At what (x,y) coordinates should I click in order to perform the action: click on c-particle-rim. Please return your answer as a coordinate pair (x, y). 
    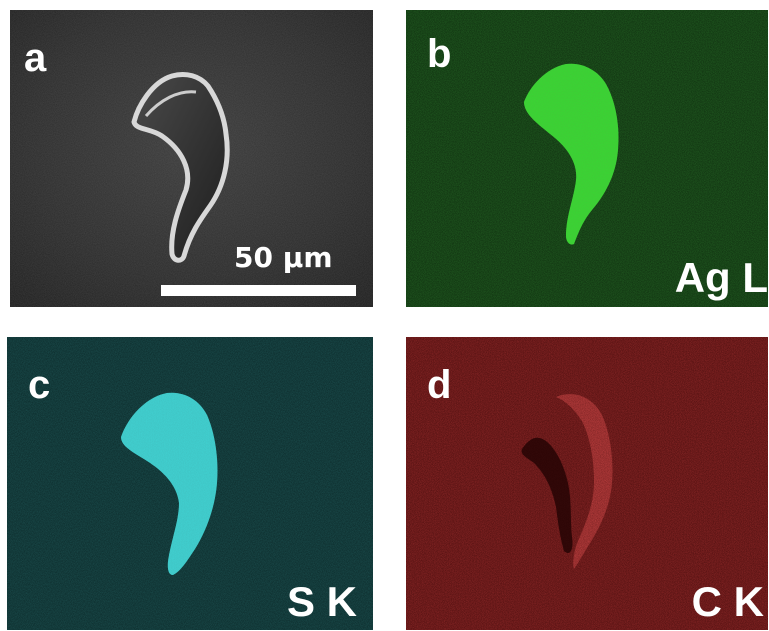
    Looking at the image, I should click on (584, 481).